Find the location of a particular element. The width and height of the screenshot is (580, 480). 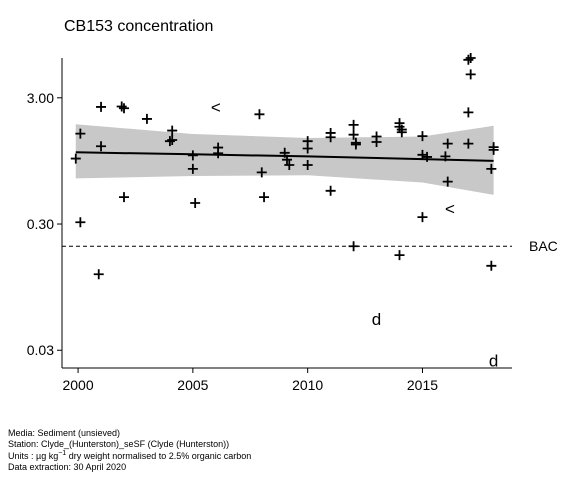

footer-units-prefix: Units : µg kg is located at coordinates (33, 456).